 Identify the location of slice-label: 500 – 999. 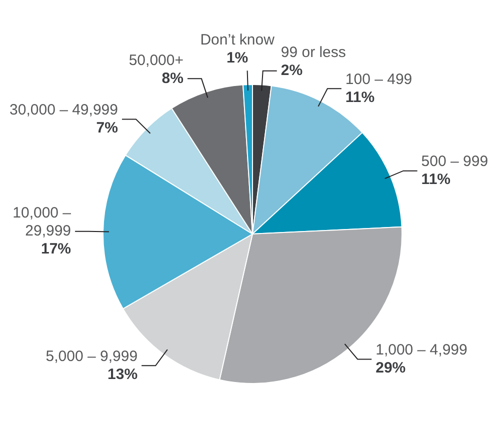
(454, 161).